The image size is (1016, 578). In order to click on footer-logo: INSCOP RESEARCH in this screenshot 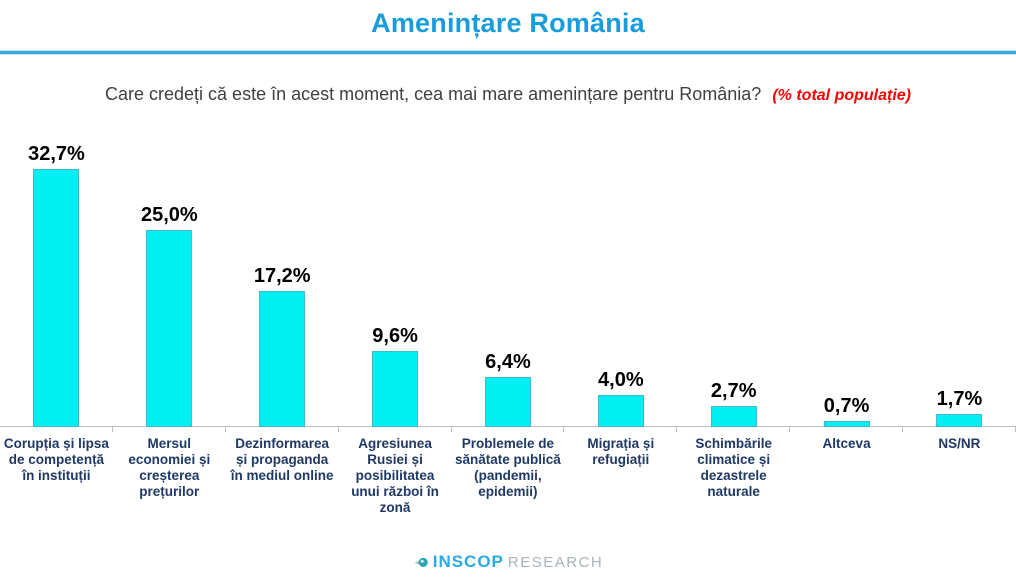, I will do `click(508, 562)`.